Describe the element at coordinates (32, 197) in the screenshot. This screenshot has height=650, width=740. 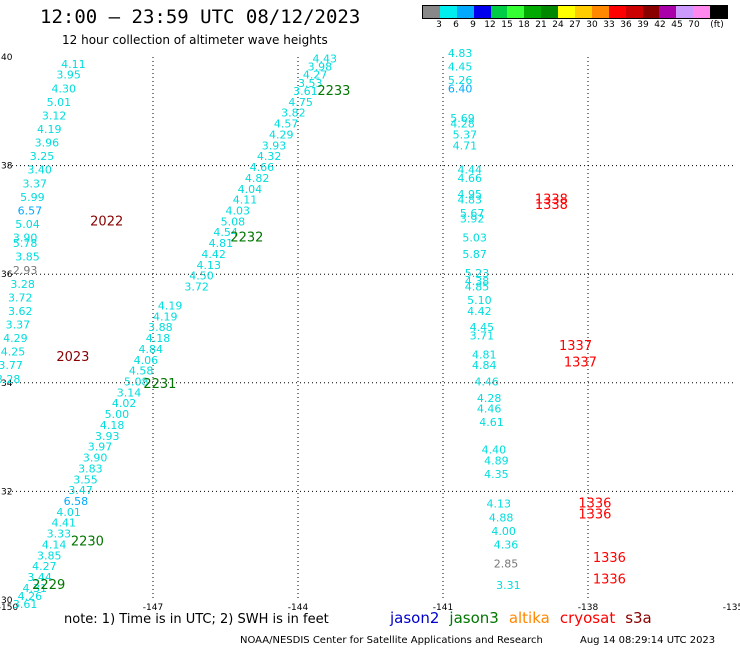
I see `wave-height-value: 5.99` at that location.